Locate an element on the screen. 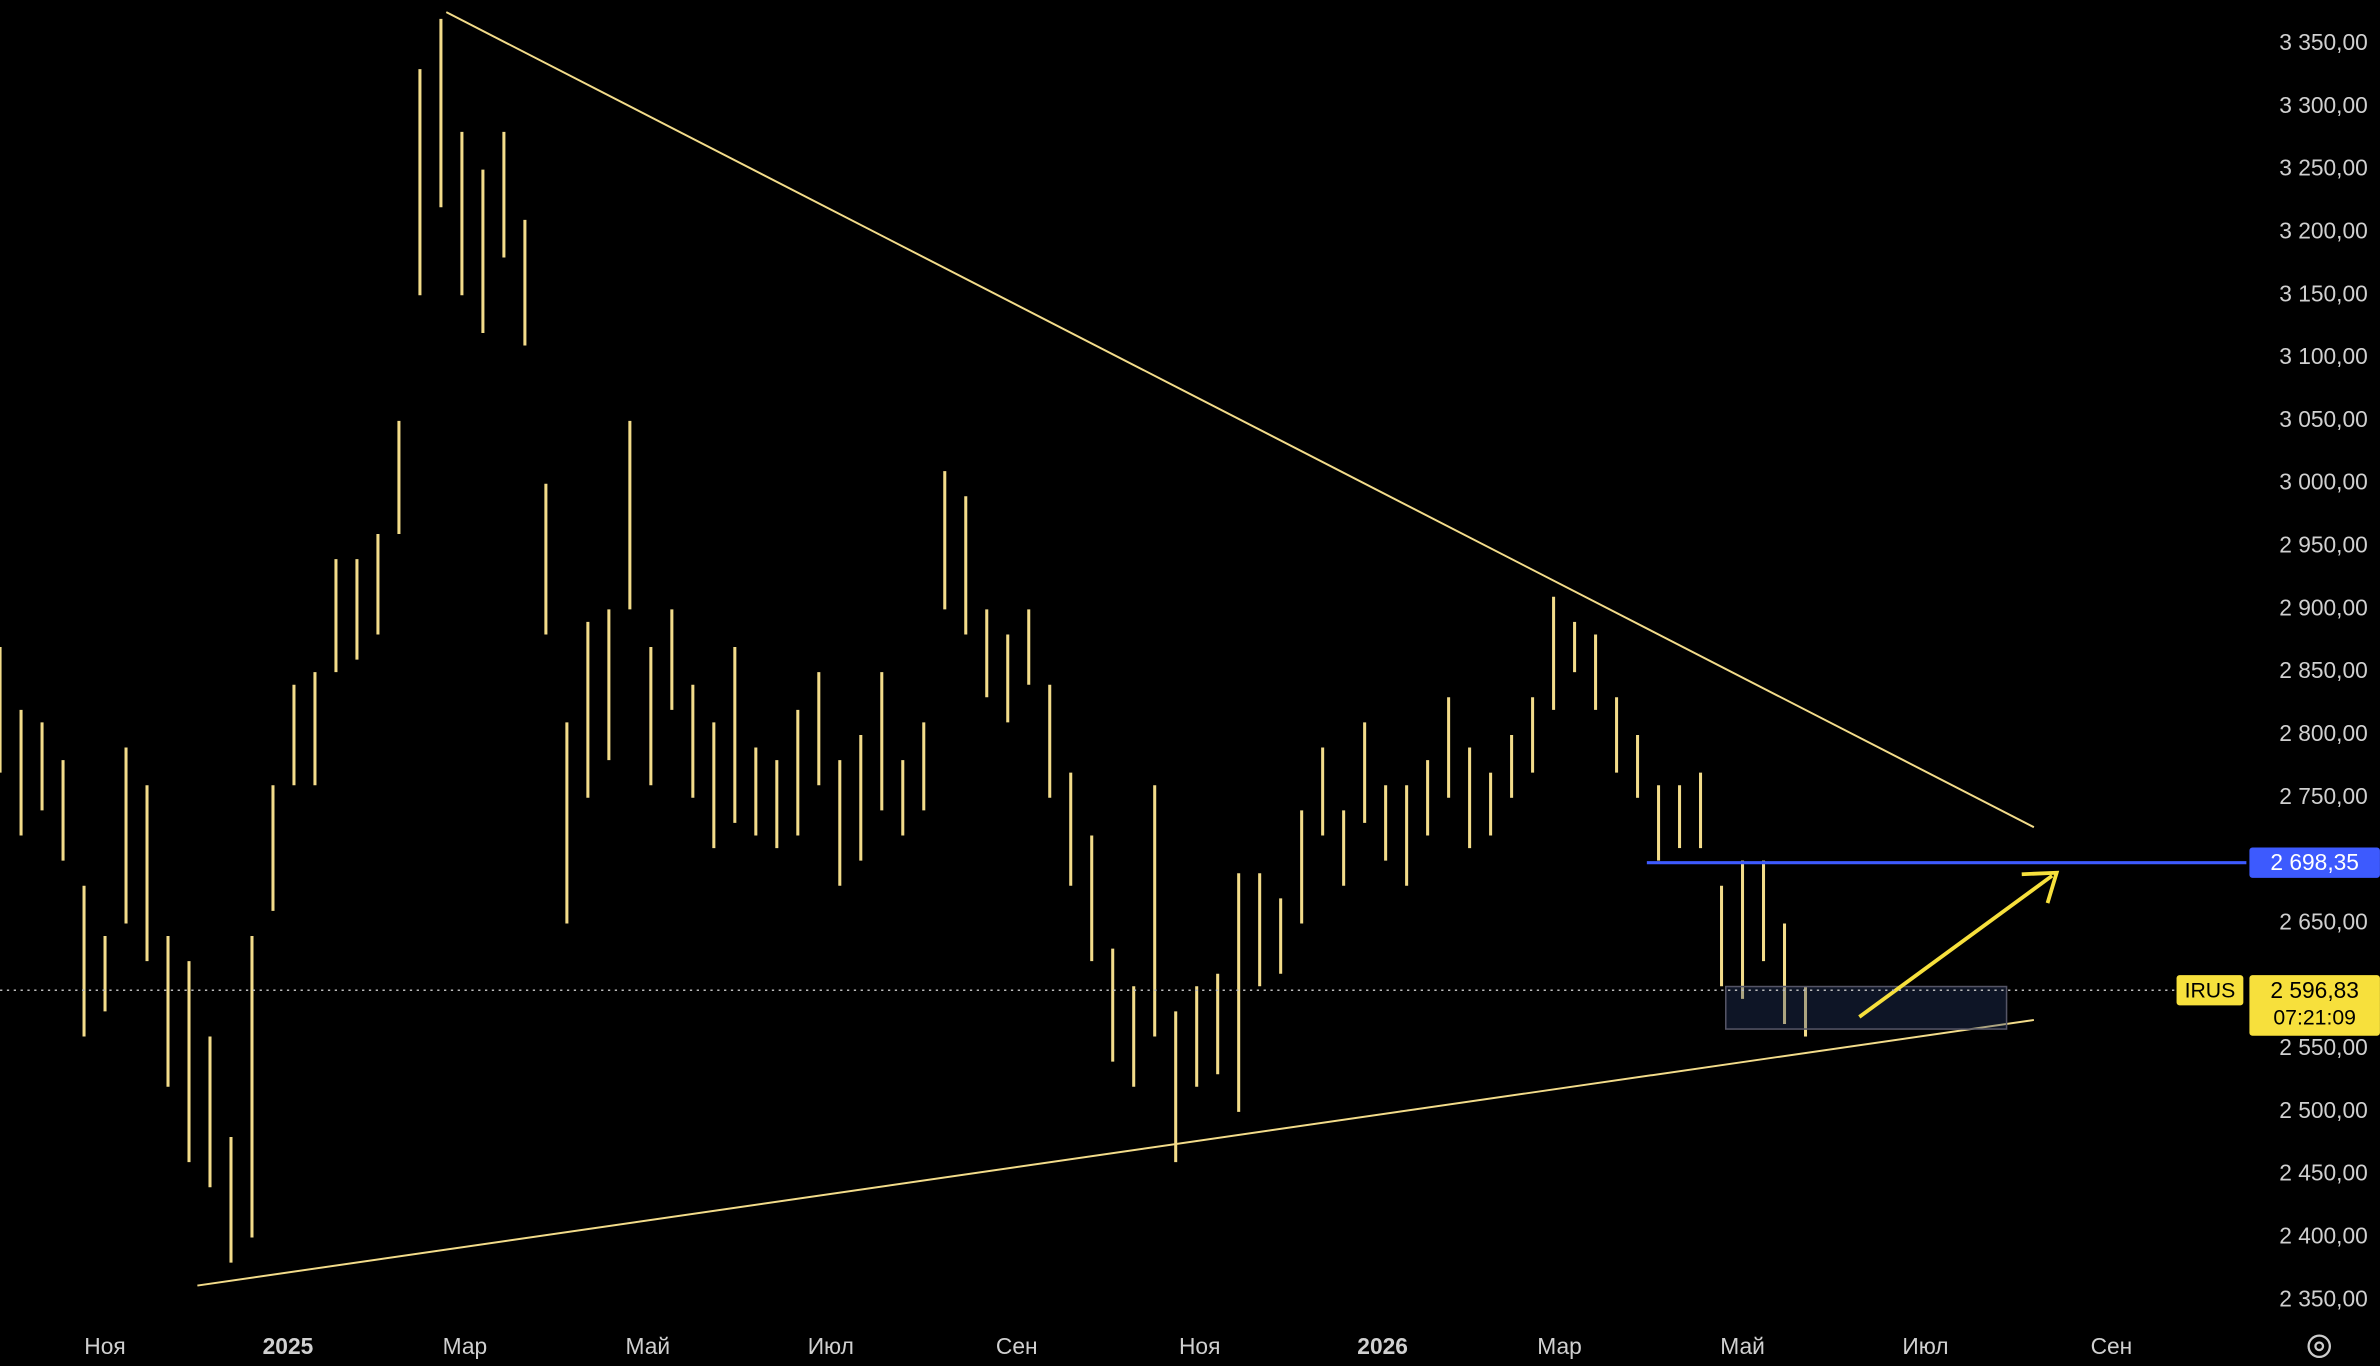  y-tick-label: 2 800,00 is located at coordinates (2323, 733).